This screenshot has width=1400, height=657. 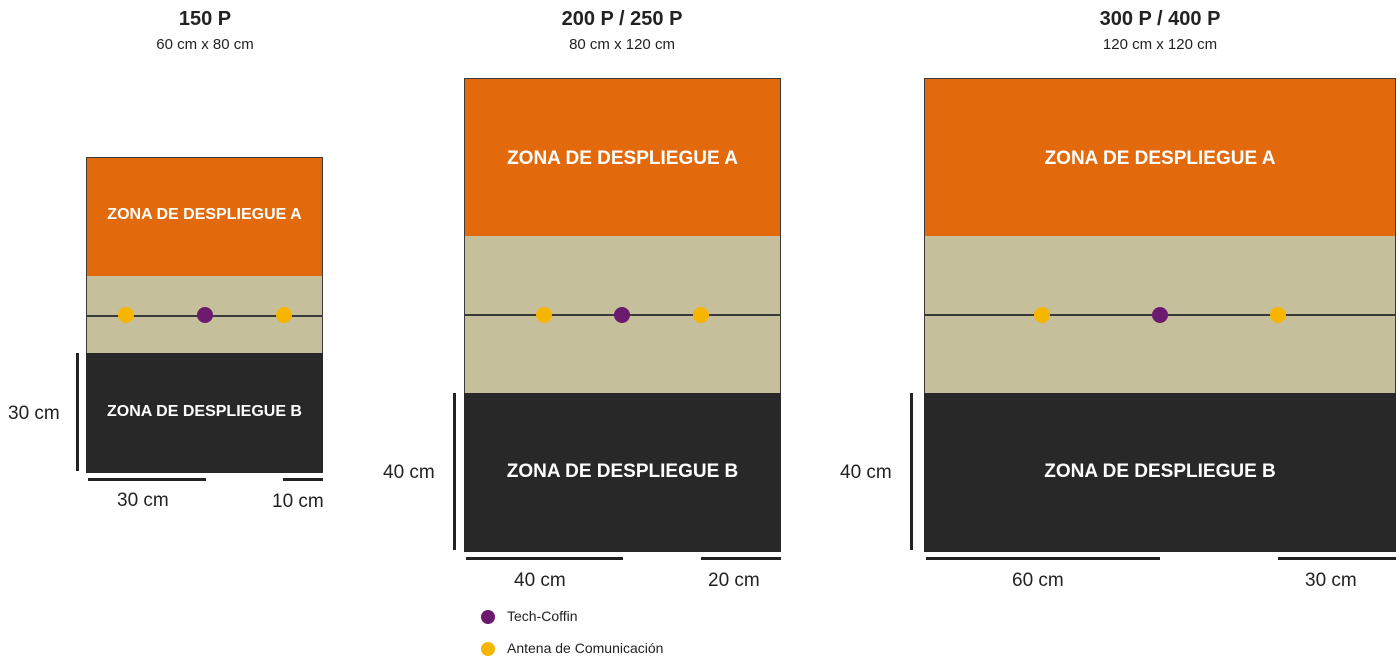 I want to click on board-size: 120 cm x 120 cm, so click(x=1160, y=44).